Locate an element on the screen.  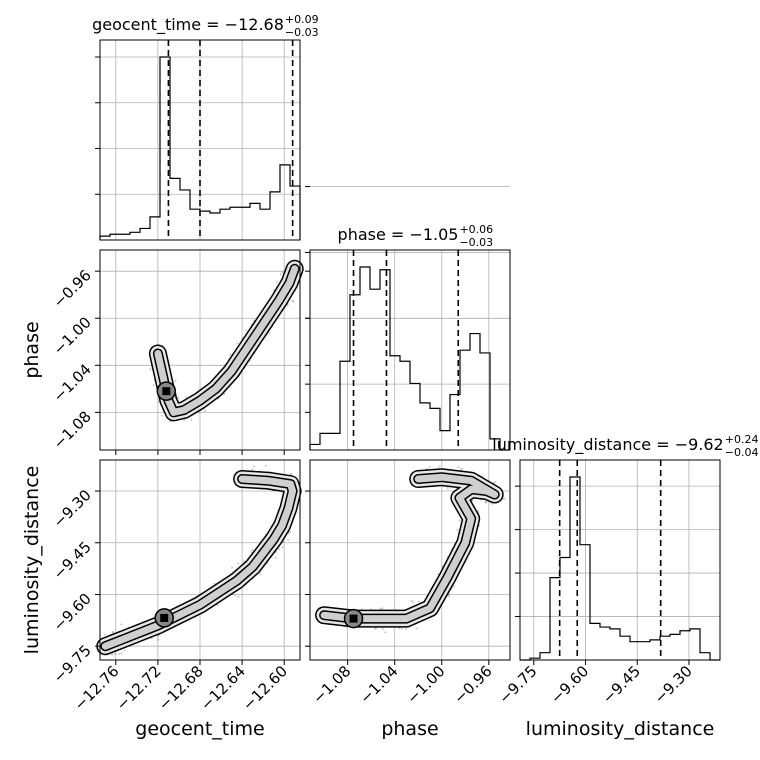
pair-geocent_time-phase is located at coordinates (202, 350).